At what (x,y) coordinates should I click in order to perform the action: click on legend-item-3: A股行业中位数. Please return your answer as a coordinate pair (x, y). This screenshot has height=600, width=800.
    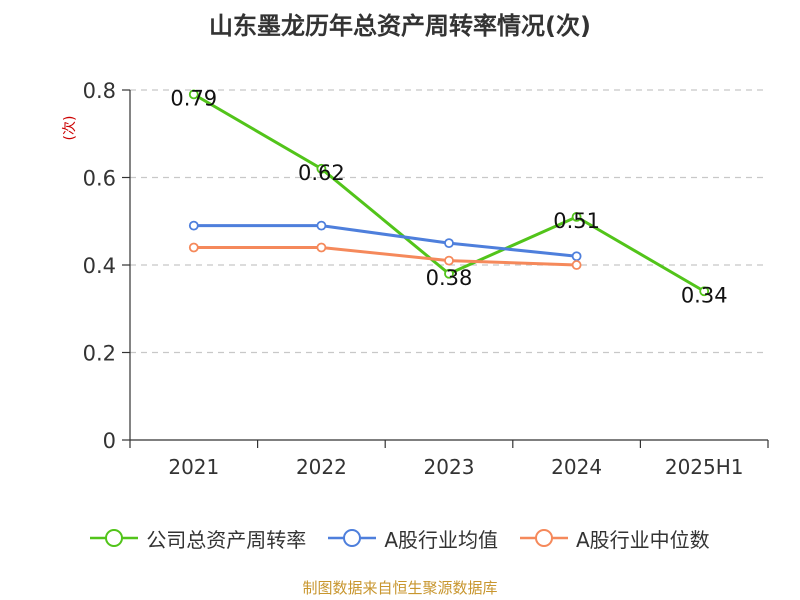
    Looking at the image, I should click on (615, 538).